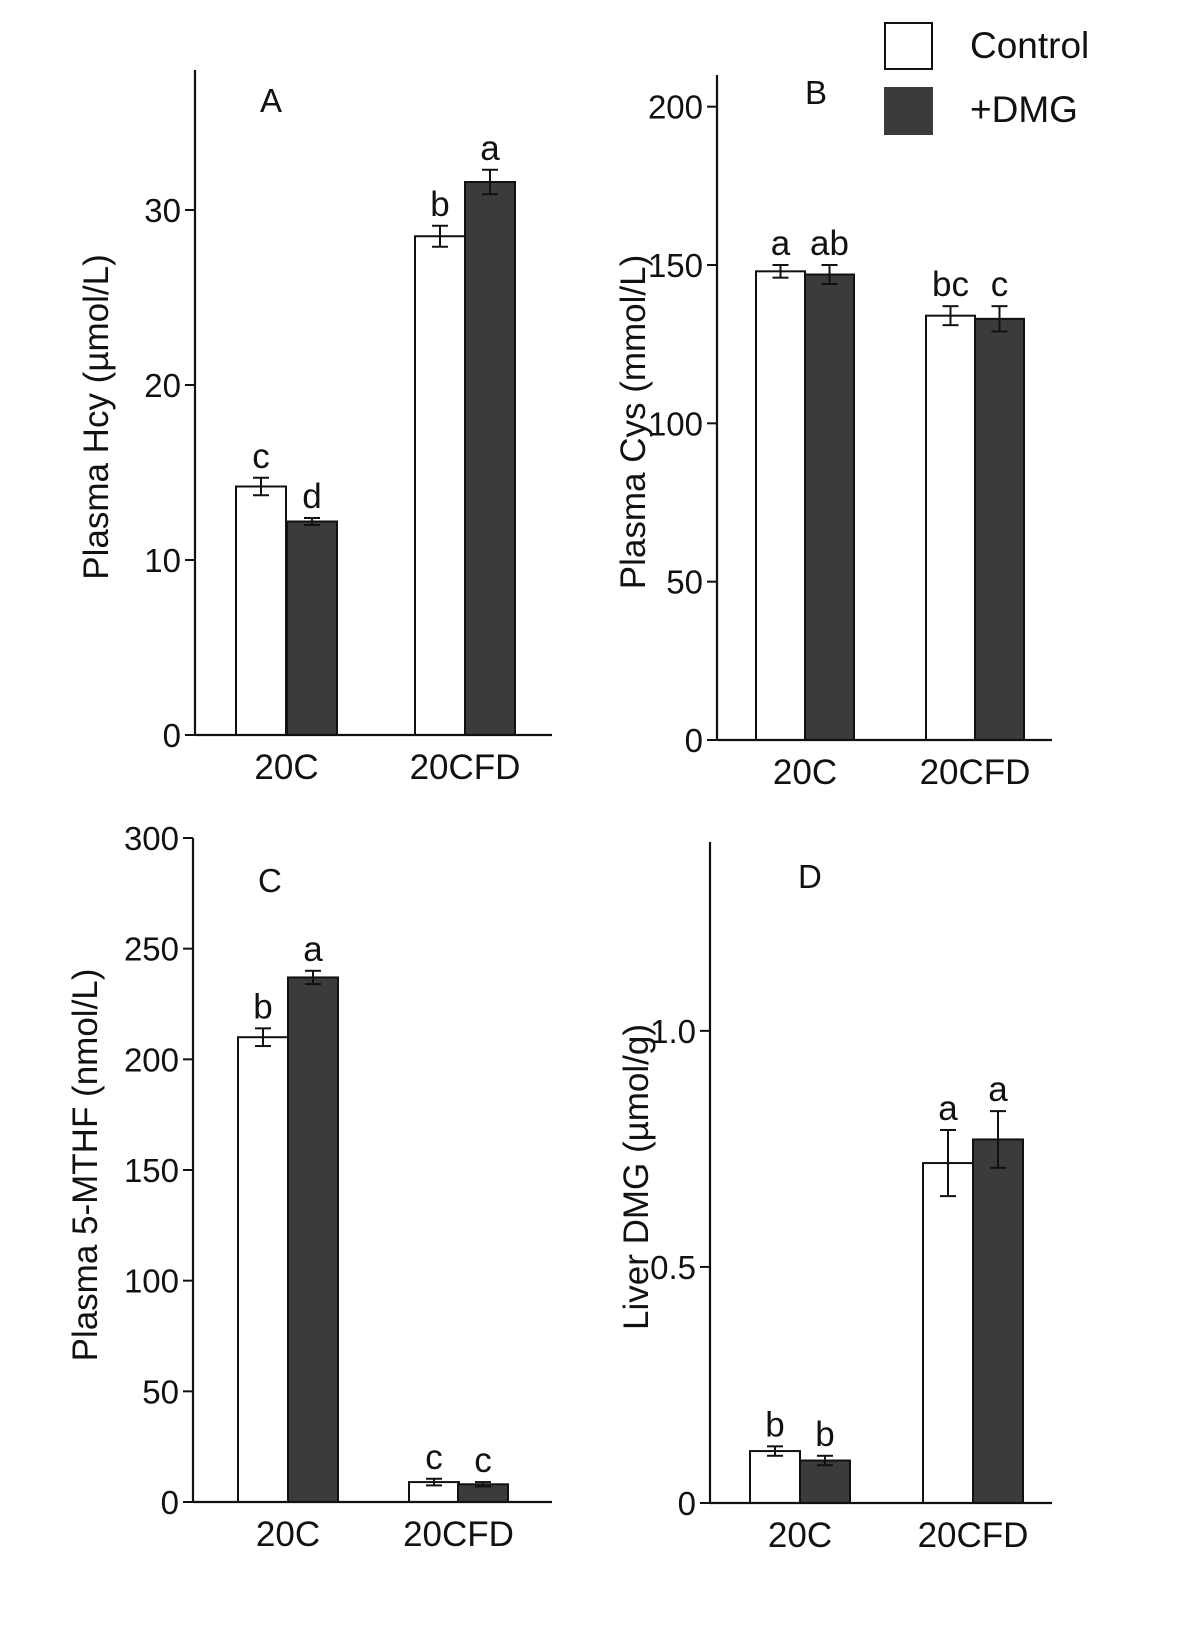 Image resolution: width=1181 pixels, height=1646 pixels. Describe the element at coordinates (816, 92) in the screenshot. I see `panel-letter-b: B` at that location.